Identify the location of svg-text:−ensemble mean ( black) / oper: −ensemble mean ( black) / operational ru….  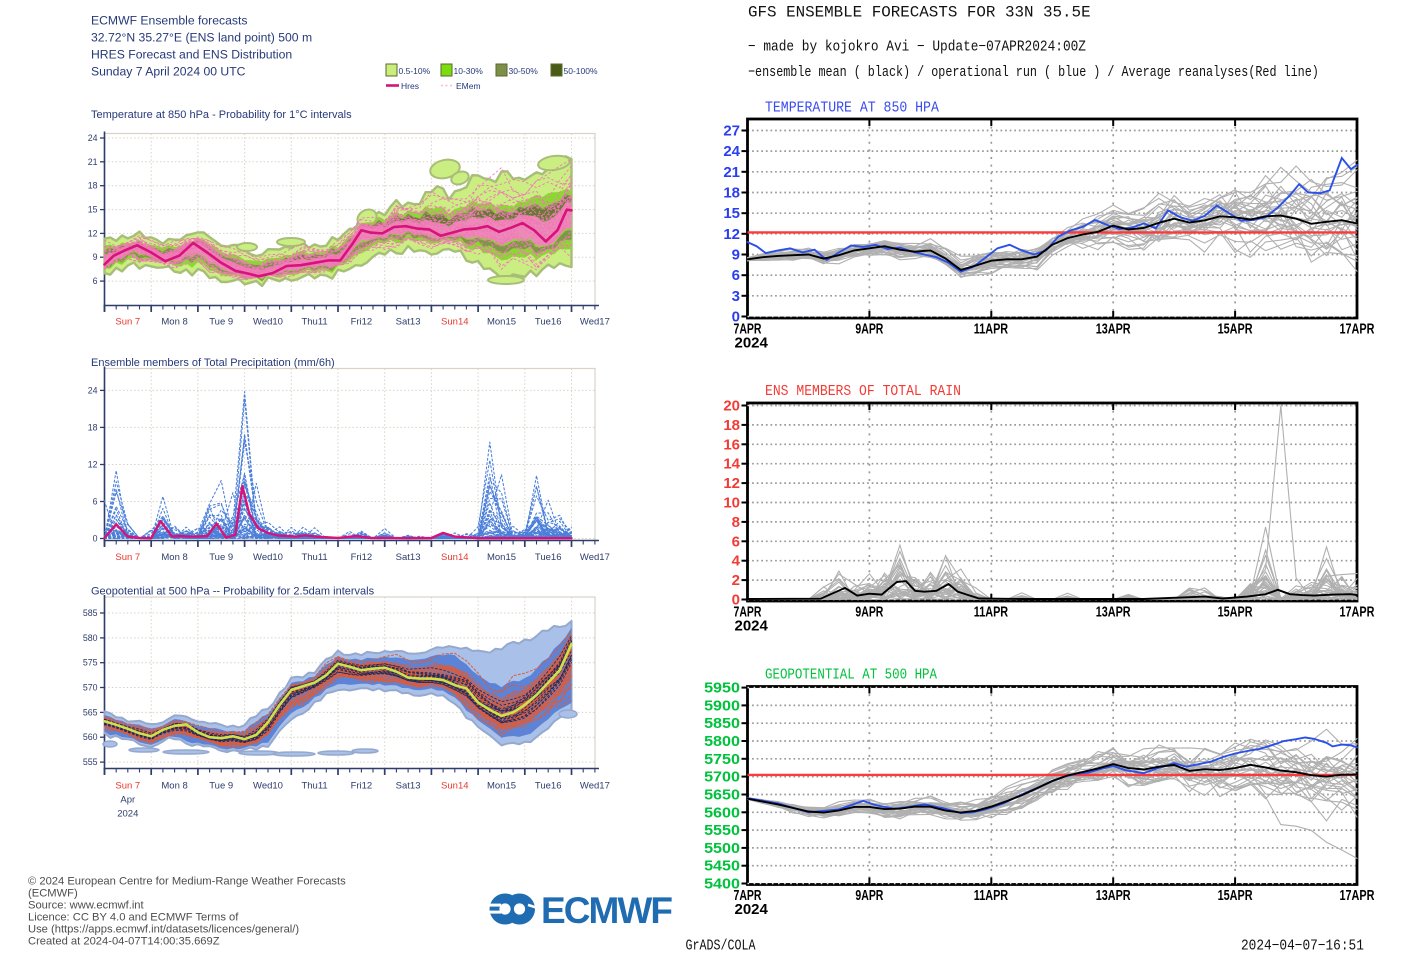
(1033, 73).